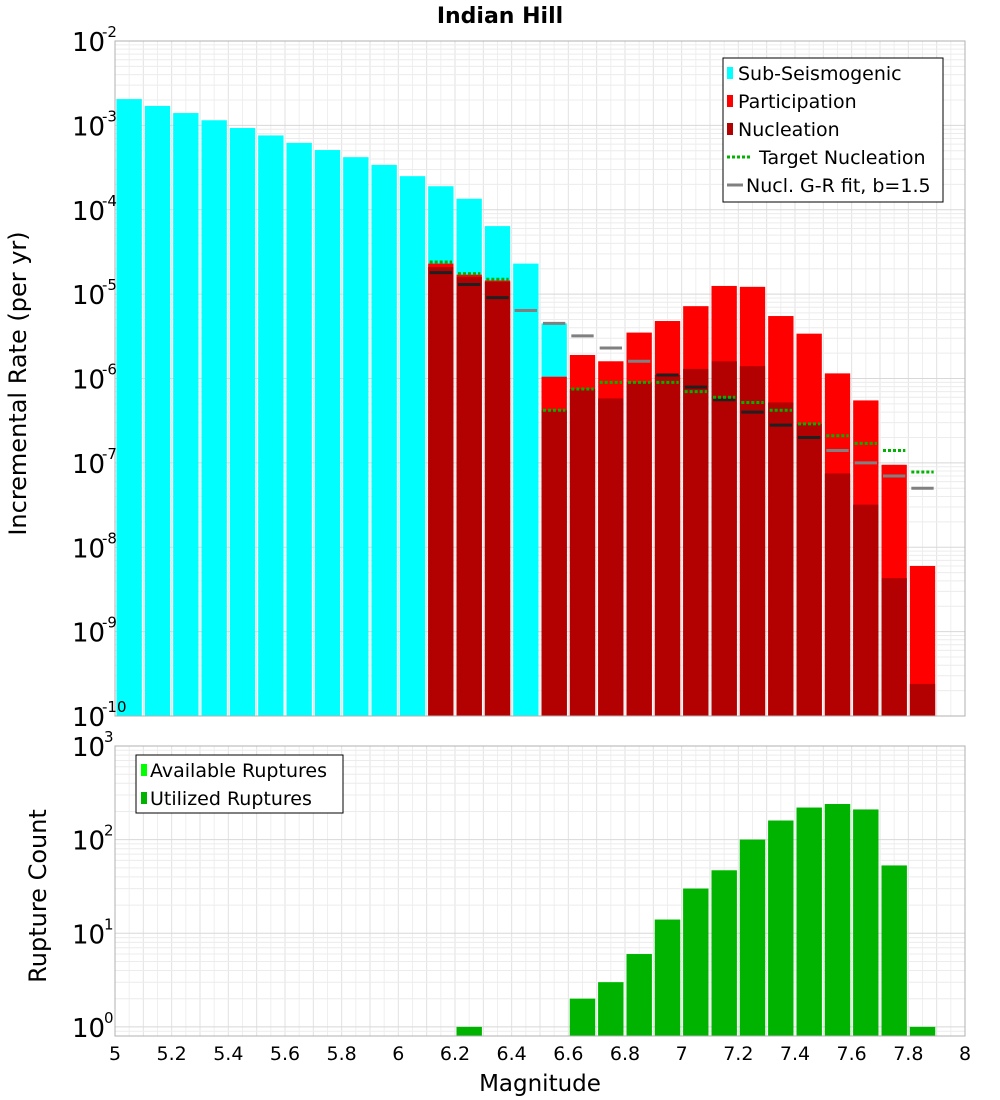  I want to click on bottom-ytick-label: 10², so click(93, 839).